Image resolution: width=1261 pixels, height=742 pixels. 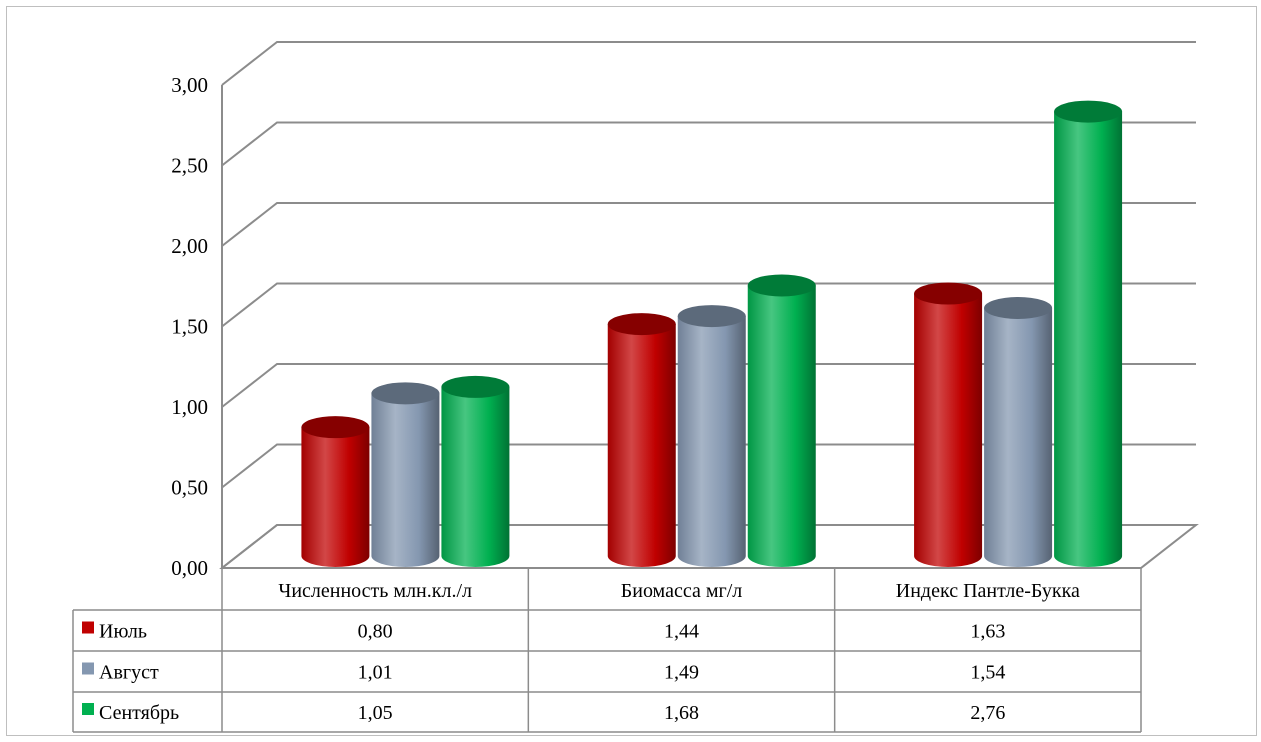 What do you see at coordinates (987, 632) in the screenshot?
I see `data-label: 1,63` at bounding box center [987, 632].